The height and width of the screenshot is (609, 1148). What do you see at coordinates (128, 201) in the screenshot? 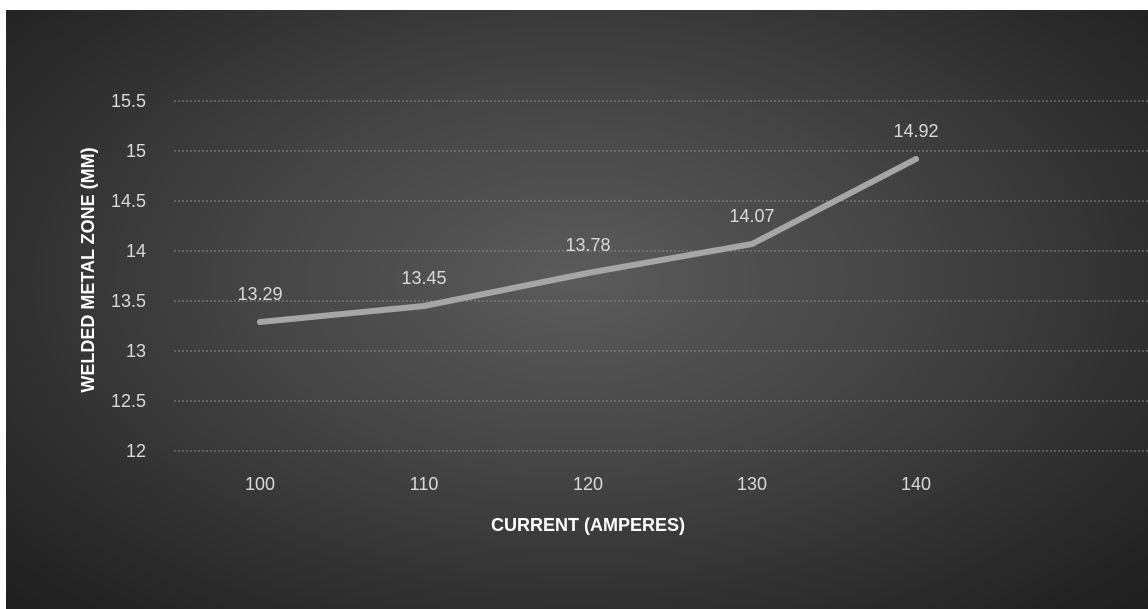
I see `y-tick-label: 14.5` at bounding box center [128, 201].